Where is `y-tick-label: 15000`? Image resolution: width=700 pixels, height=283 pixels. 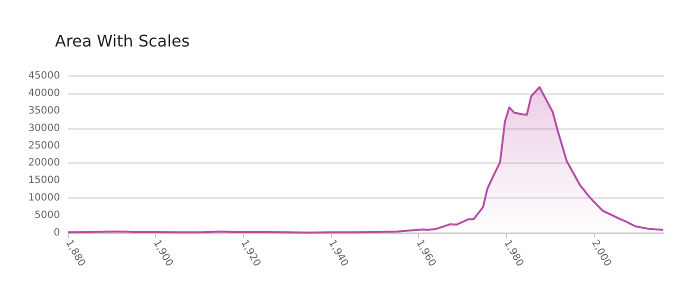
y-tick-label: 15000 is located at coordinates (44, 180).